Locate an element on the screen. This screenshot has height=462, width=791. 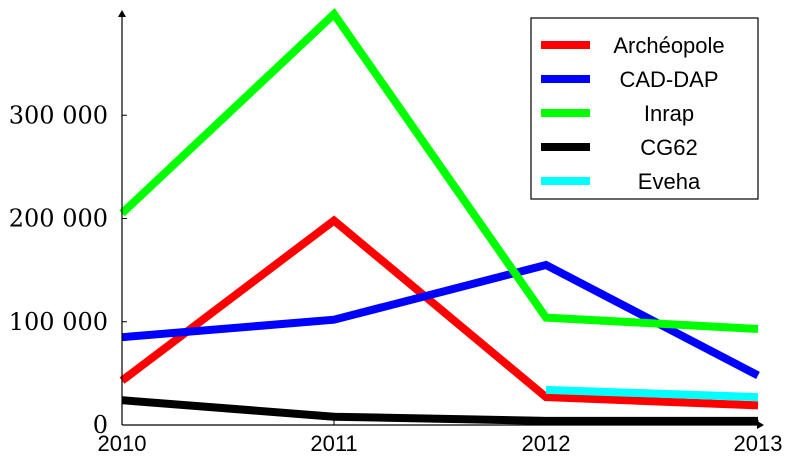
legend: Archéopole CAD-DAP Inrap CG62 Eveha is located at coordinates (644, 108).